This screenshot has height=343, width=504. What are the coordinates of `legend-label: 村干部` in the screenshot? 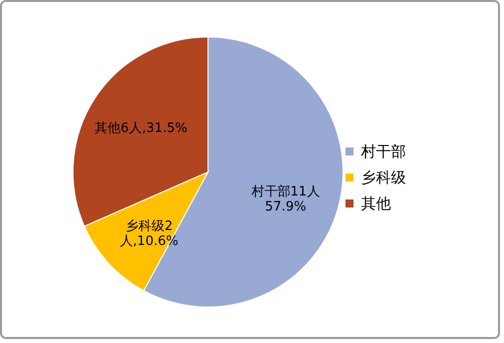 It's located at (383, 151).